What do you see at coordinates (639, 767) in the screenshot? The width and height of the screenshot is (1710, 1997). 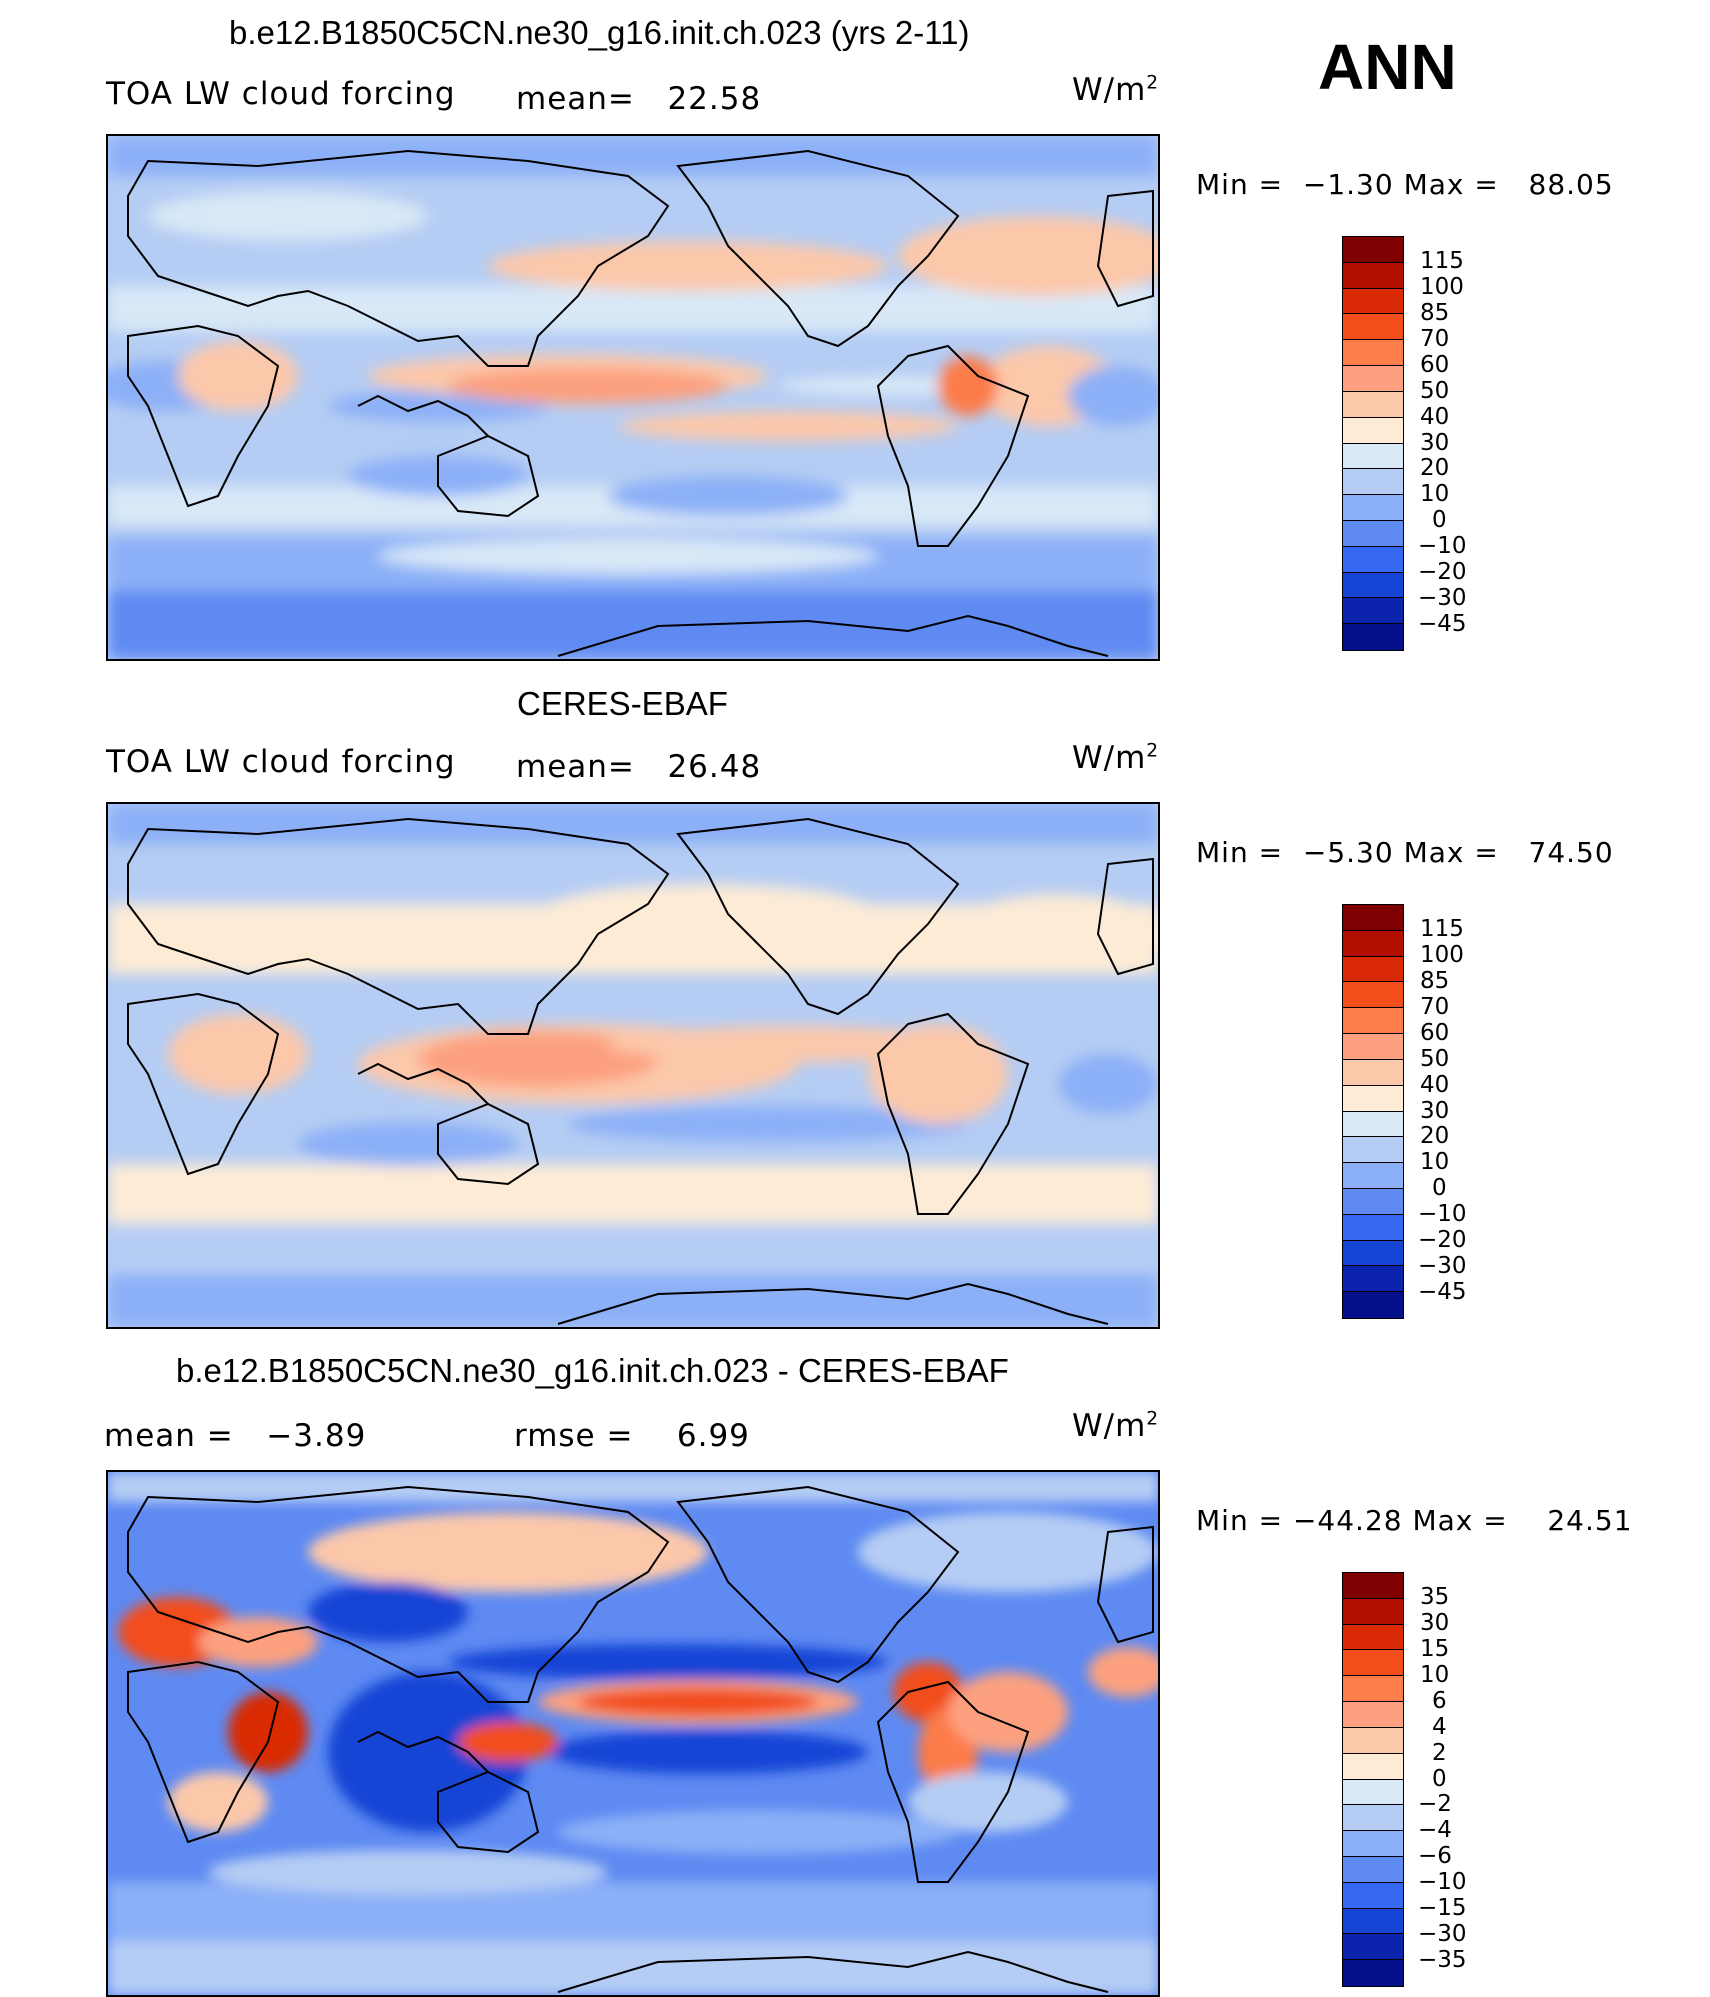 I see `panel-2-mean-label: mean= 26.48` at bounding box center [639, 767].